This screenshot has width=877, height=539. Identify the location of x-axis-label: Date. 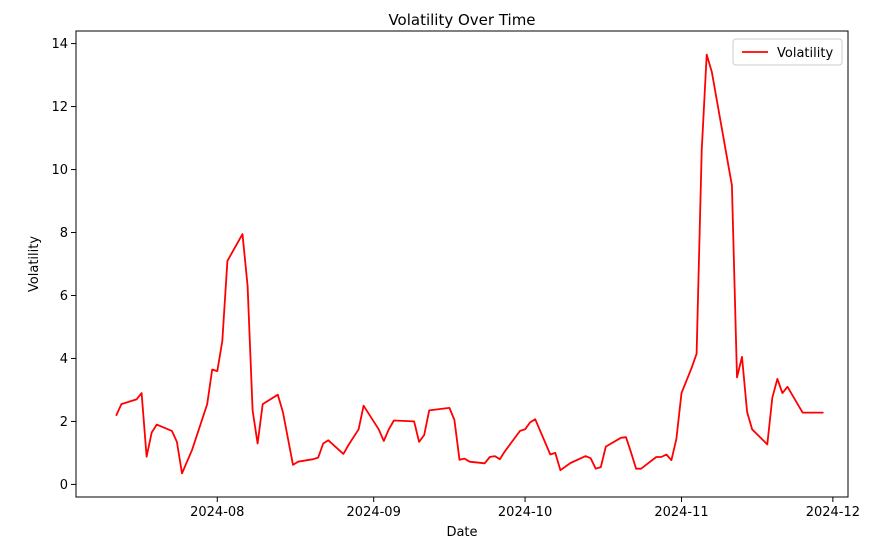
(461, 532).